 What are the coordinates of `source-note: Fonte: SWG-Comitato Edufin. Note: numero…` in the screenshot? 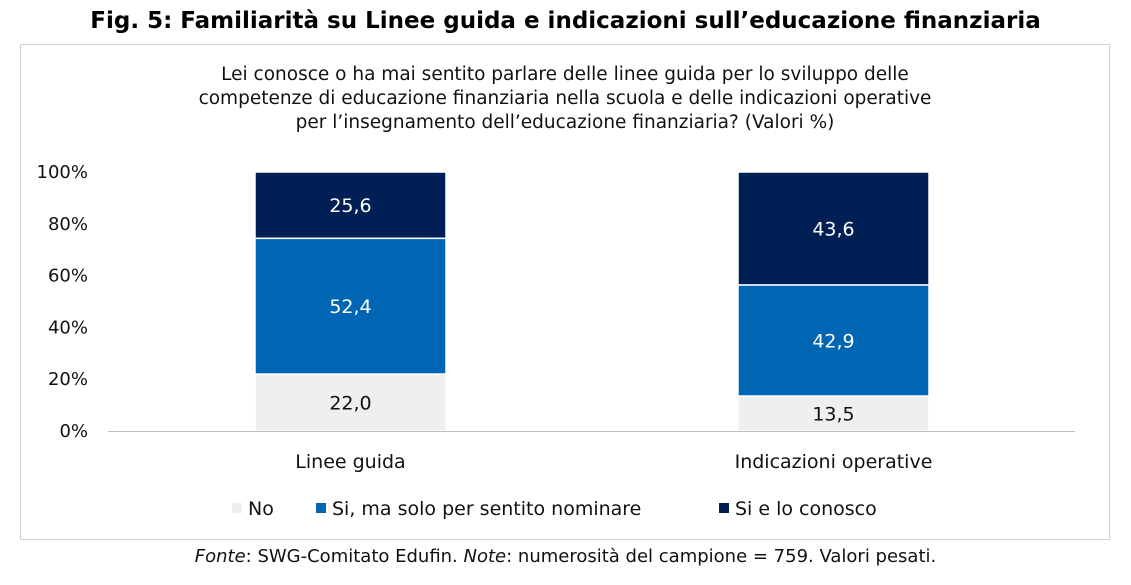 It's located at (565, 556).